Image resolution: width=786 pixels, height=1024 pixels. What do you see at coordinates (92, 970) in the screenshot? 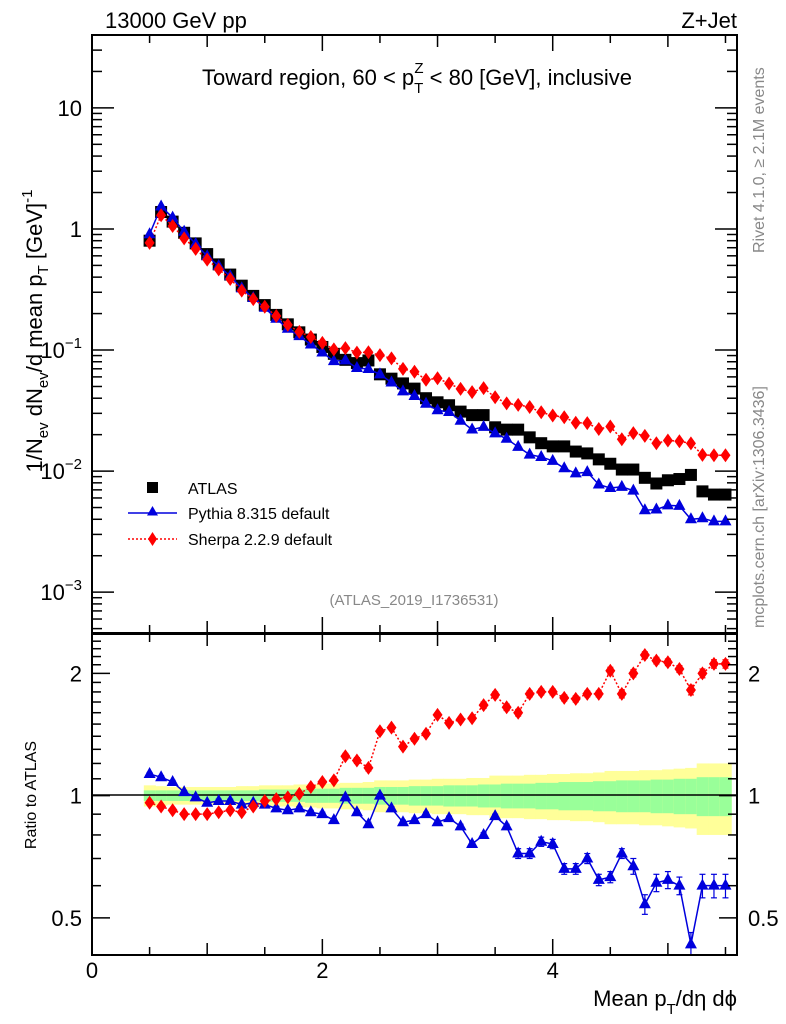
I see `x-tick-label: 0` at bounding box center [92, 970].